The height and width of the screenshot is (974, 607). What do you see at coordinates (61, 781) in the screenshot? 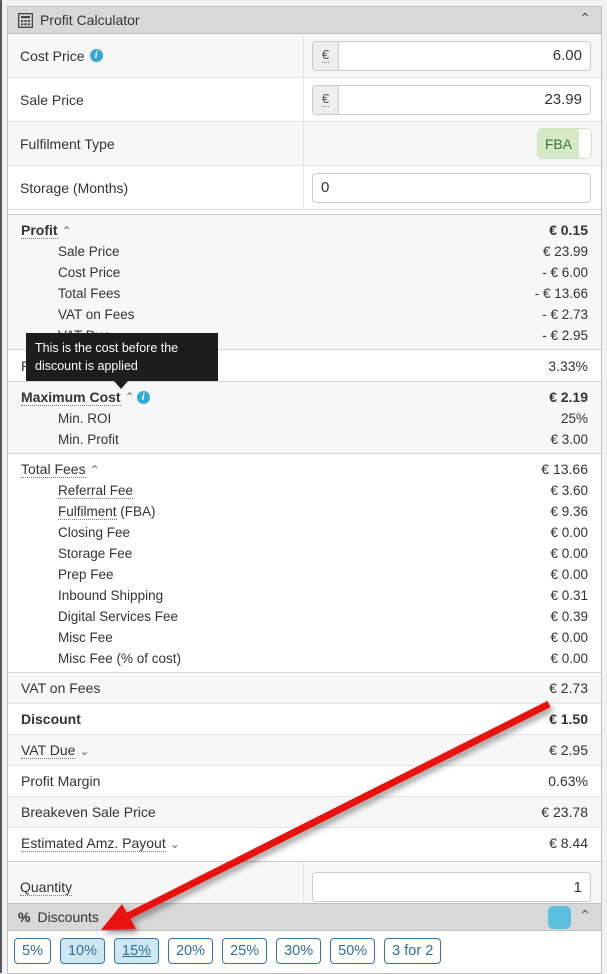
I see `profit-margin-label: Profit Margin` at bounding box center [61, 781].